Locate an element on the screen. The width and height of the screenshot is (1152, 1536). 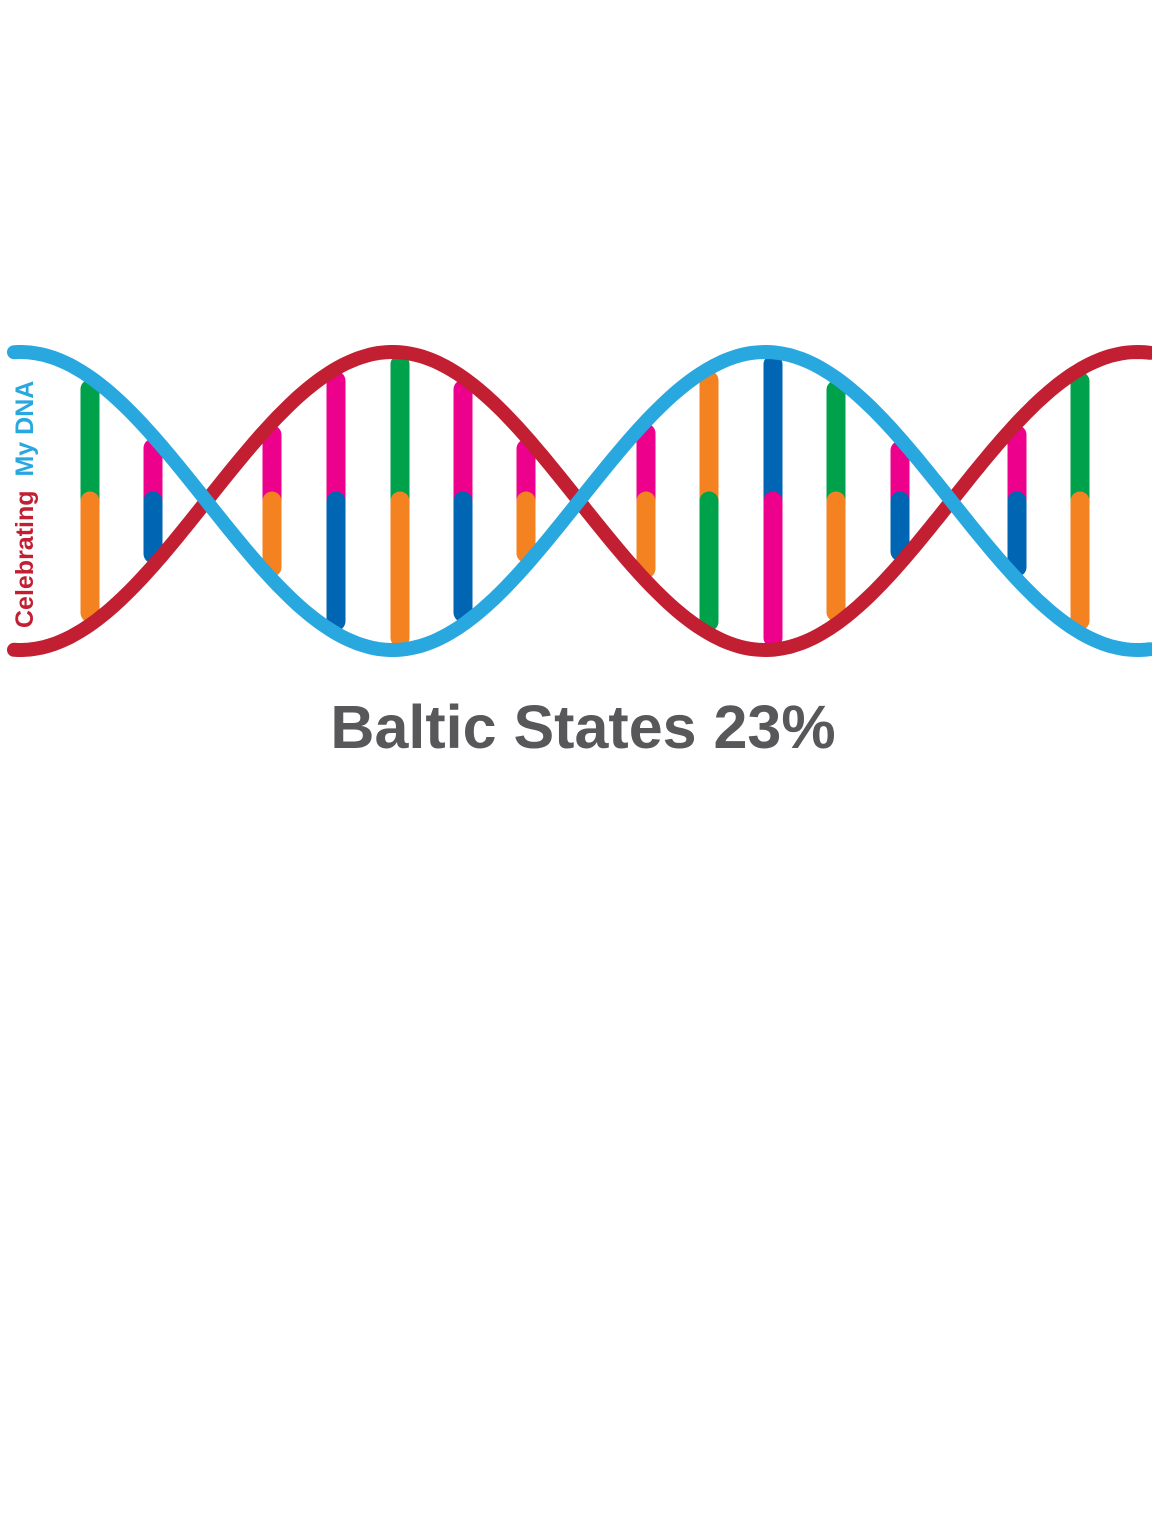
caption-baltic-states: Baltic States 23% is located at coordinates (583, 727).